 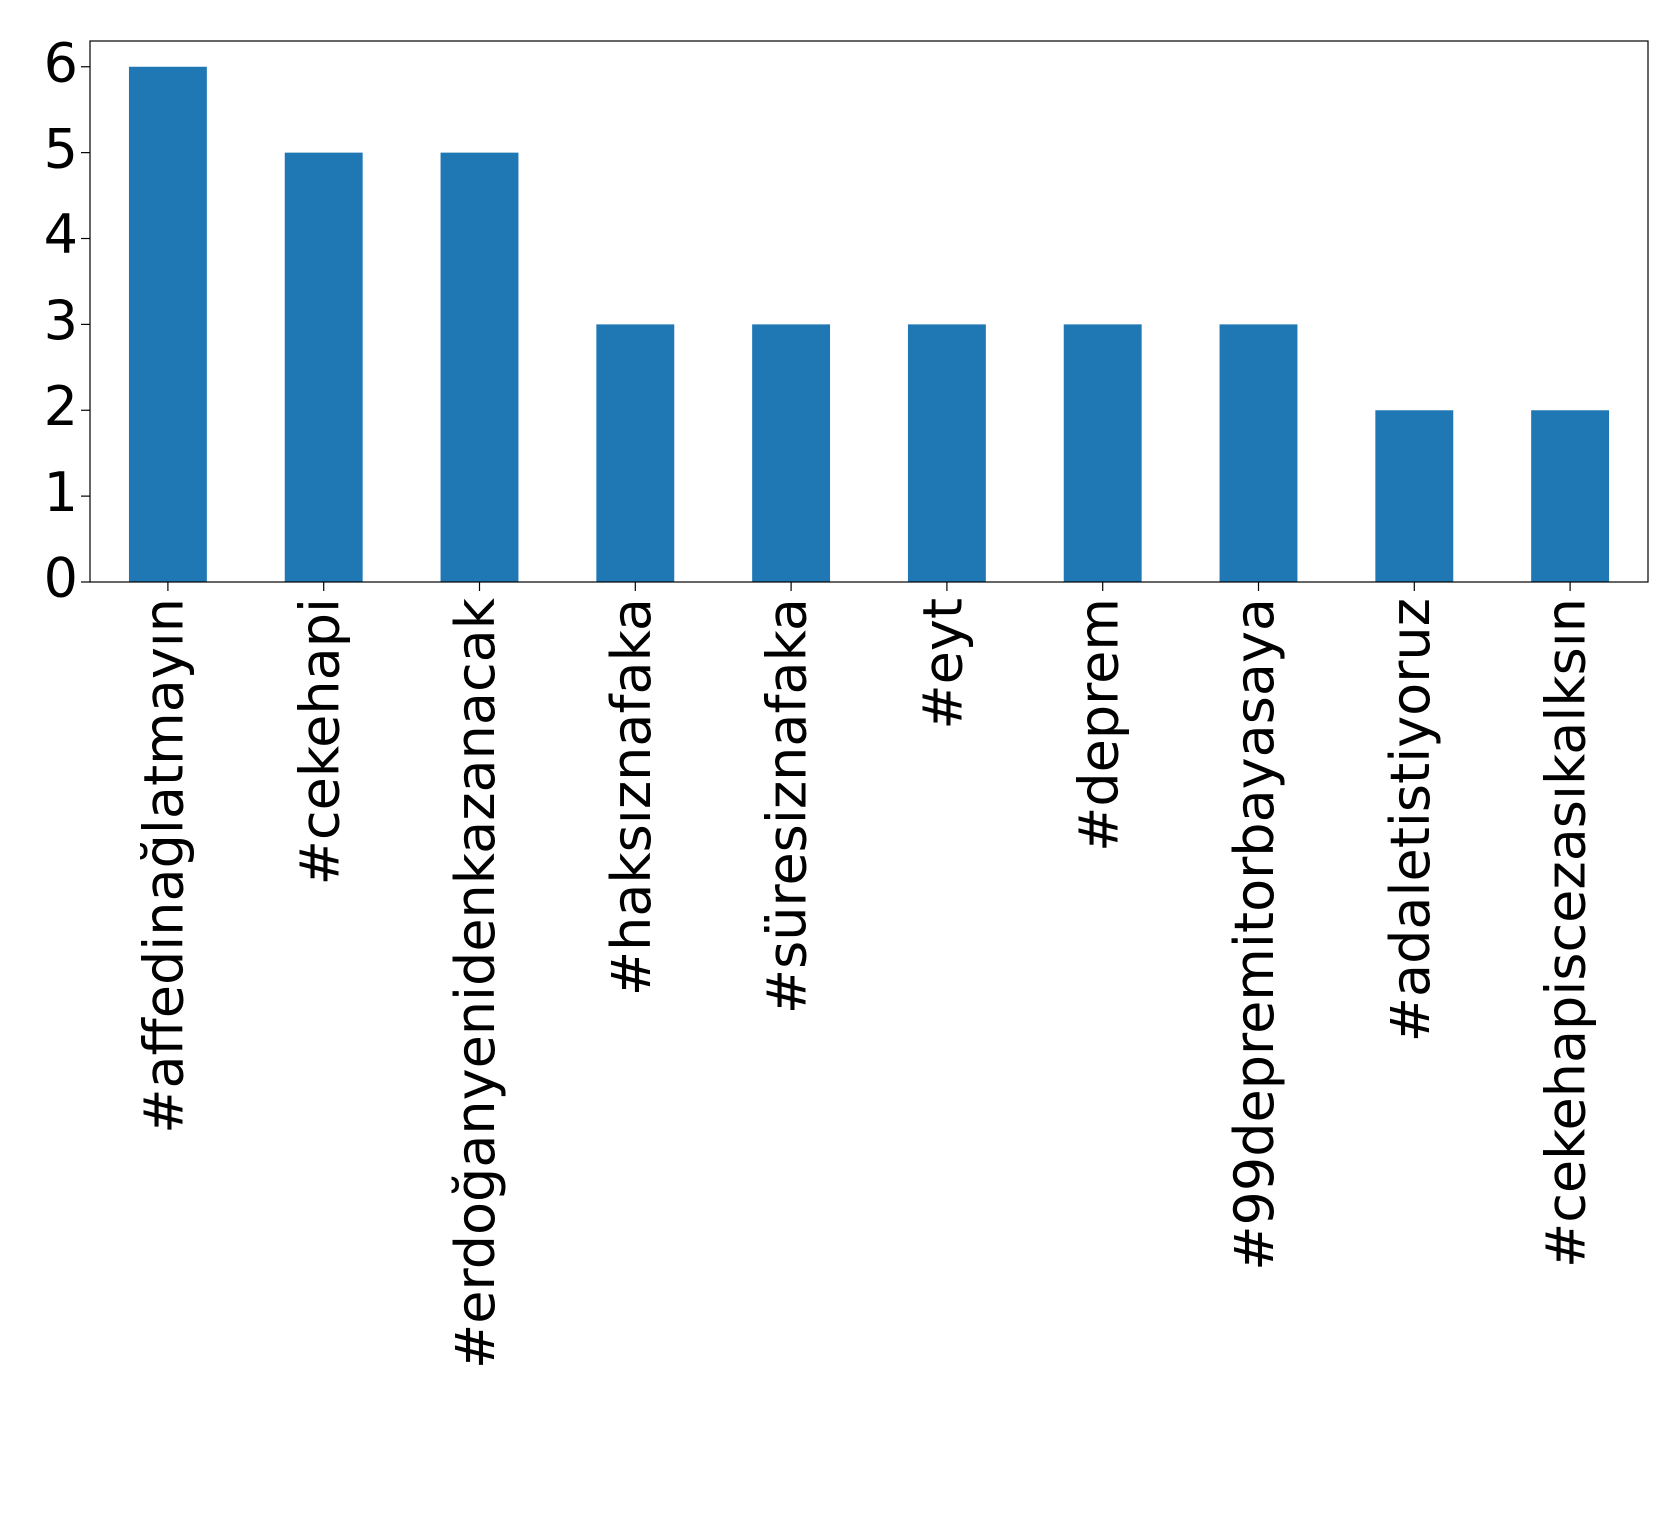 What do you see at coordinates (943, 664) in the screenshot?
I see `x-tick-label: #eyt` at bounding box center [943, 664].